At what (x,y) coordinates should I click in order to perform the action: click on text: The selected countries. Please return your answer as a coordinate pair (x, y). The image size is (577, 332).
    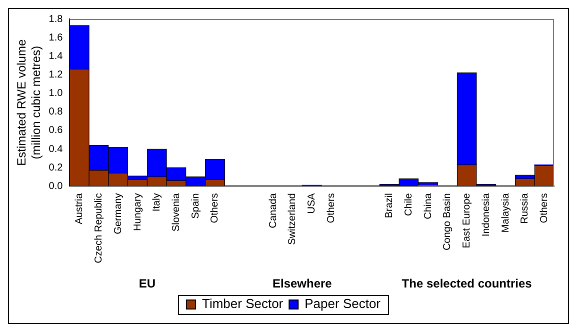
    Looking at the image, I should click on (467, 283).